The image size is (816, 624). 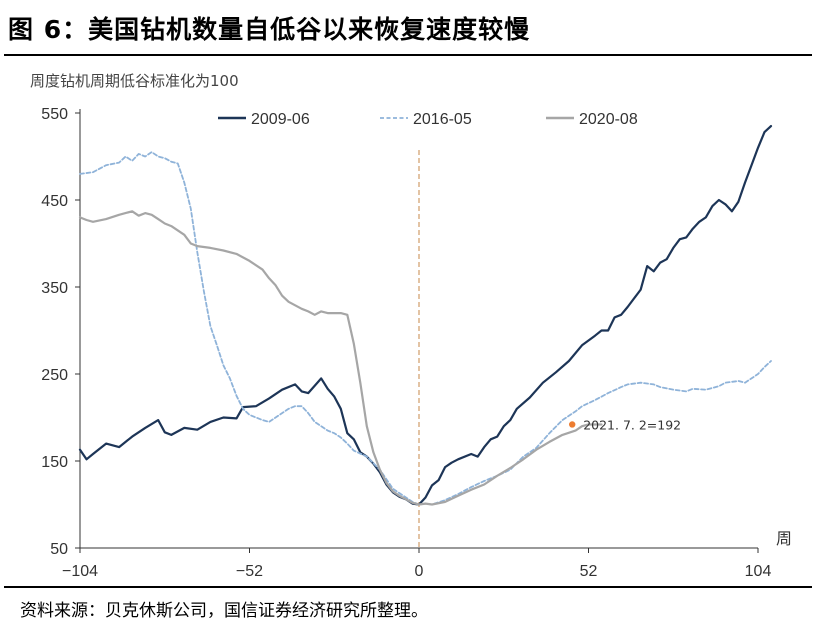 I want to click on x-tick-label: −52, so click(x=249, y=571).